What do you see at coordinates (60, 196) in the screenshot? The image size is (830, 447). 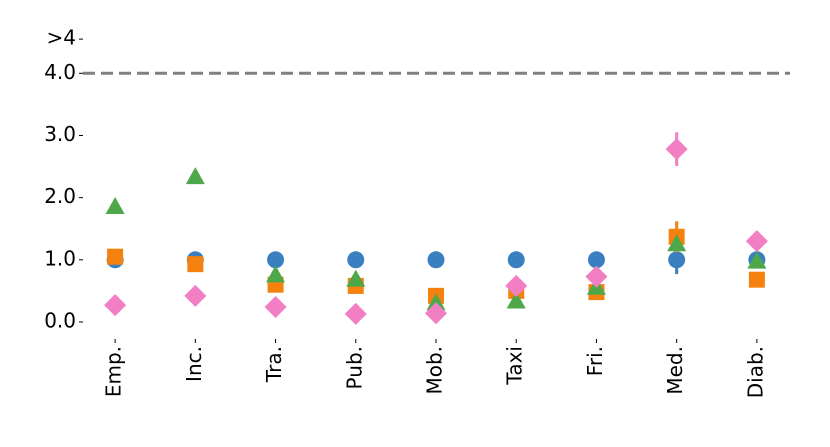 I see `y-tick-label: 2.0` at bounding box center [60, 196].